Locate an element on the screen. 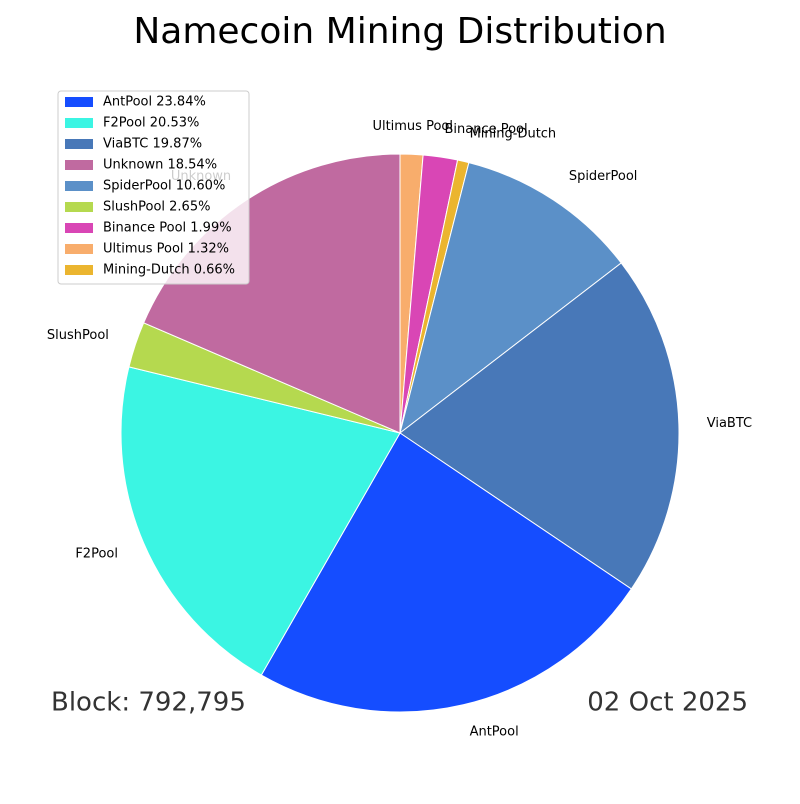 This screenshot has height=804, width=800. legend-label: SpiderPool 10.60% is located at coordinates (164, 186).